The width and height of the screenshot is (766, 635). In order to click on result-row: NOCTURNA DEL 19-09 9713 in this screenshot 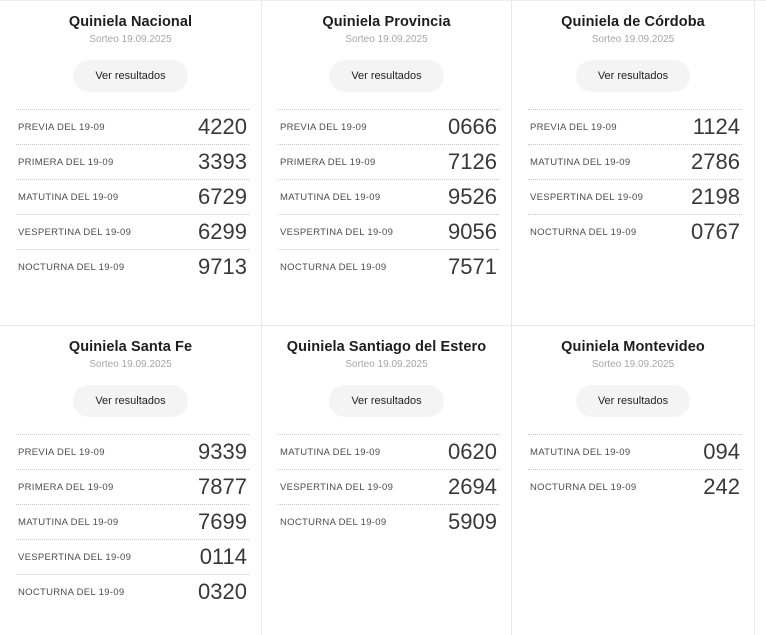, I will do `click(132, 266)`.